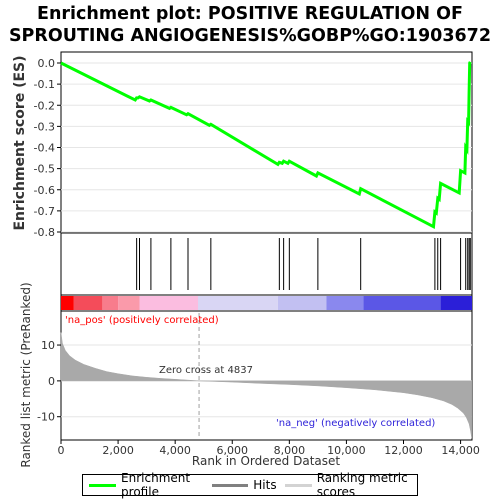 The height and width of the screenshot is (500, 500). Describe the element at coordinates (44, 84) in the screenshot. I see `es-y-tick-label: -0.1` at that location.